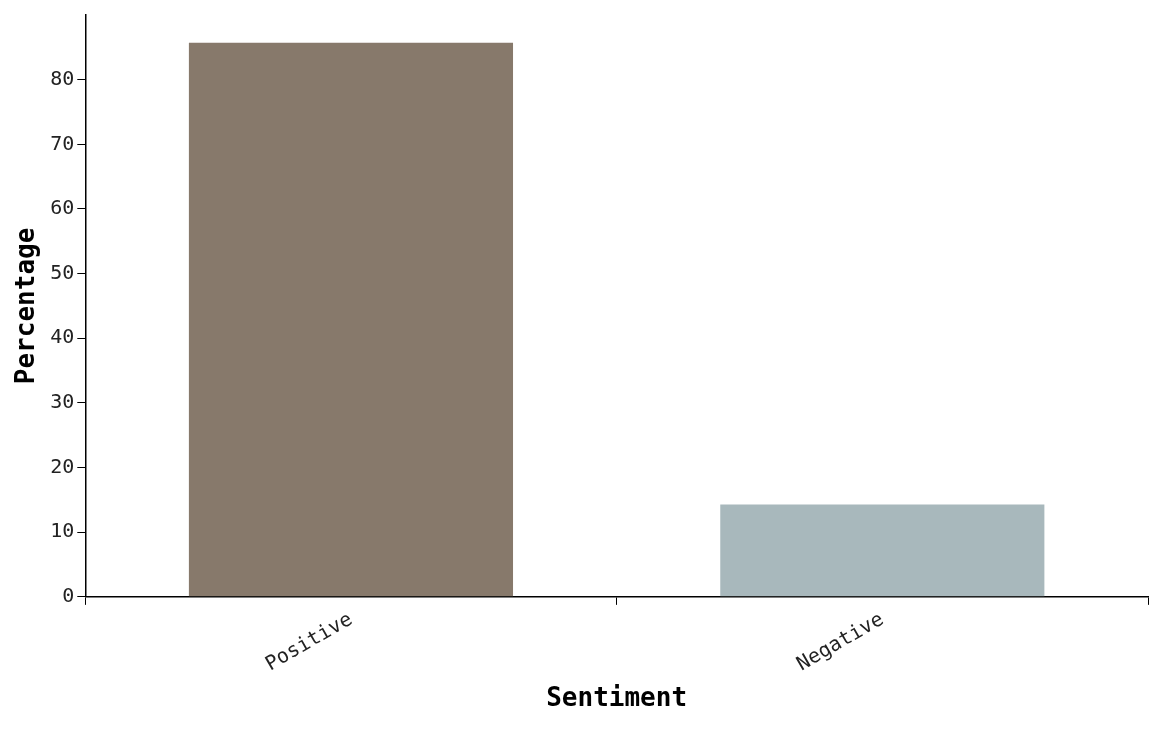 Image resolution: width=1150 pixels, height=729 pixels. What do you see at coordinates (62, 336) in the screenshot?
I see `y-tick-label: 40` at bounding box center [62, 336].